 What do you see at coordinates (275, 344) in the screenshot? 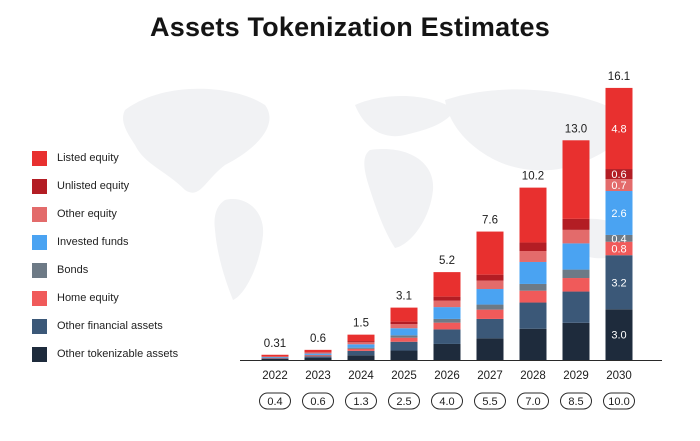
I see `total-value-label: 0.31` at bounding box center [275, 344].